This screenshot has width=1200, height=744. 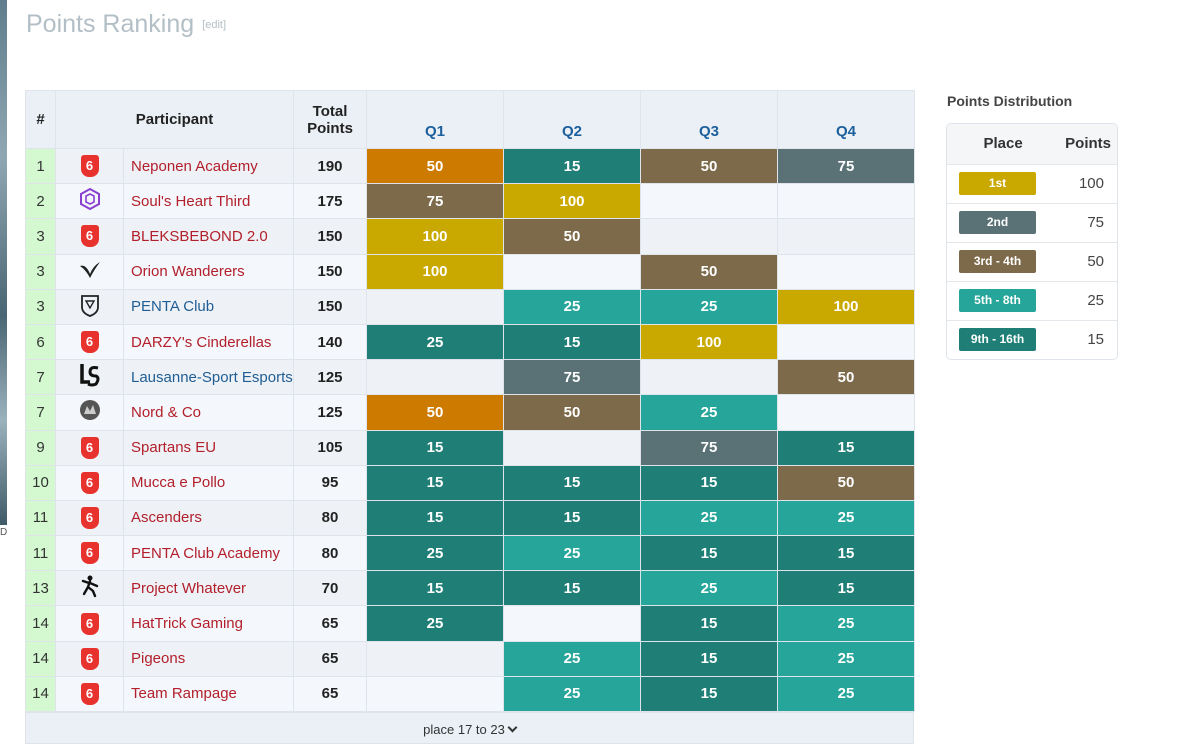 What do you see at coordinates (330, 482) in the screenshot?
I see `total-points-cell: 95` at bounding box center [330, 482].